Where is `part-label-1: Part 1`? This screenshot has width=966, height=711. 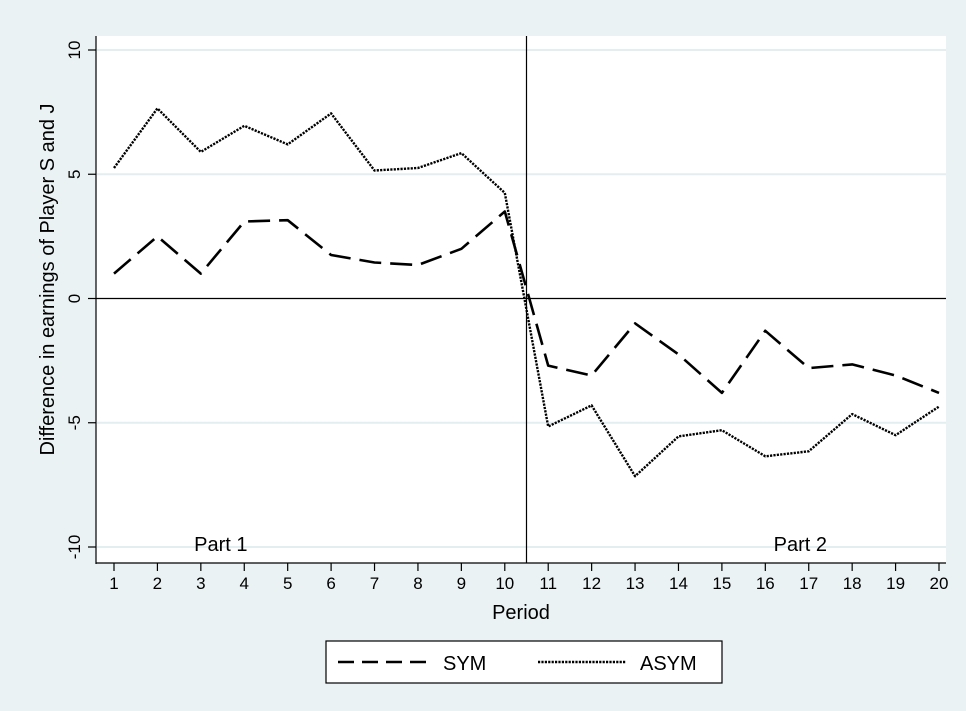
part-label-1: Part 1 is located at coordinates (220, 545).